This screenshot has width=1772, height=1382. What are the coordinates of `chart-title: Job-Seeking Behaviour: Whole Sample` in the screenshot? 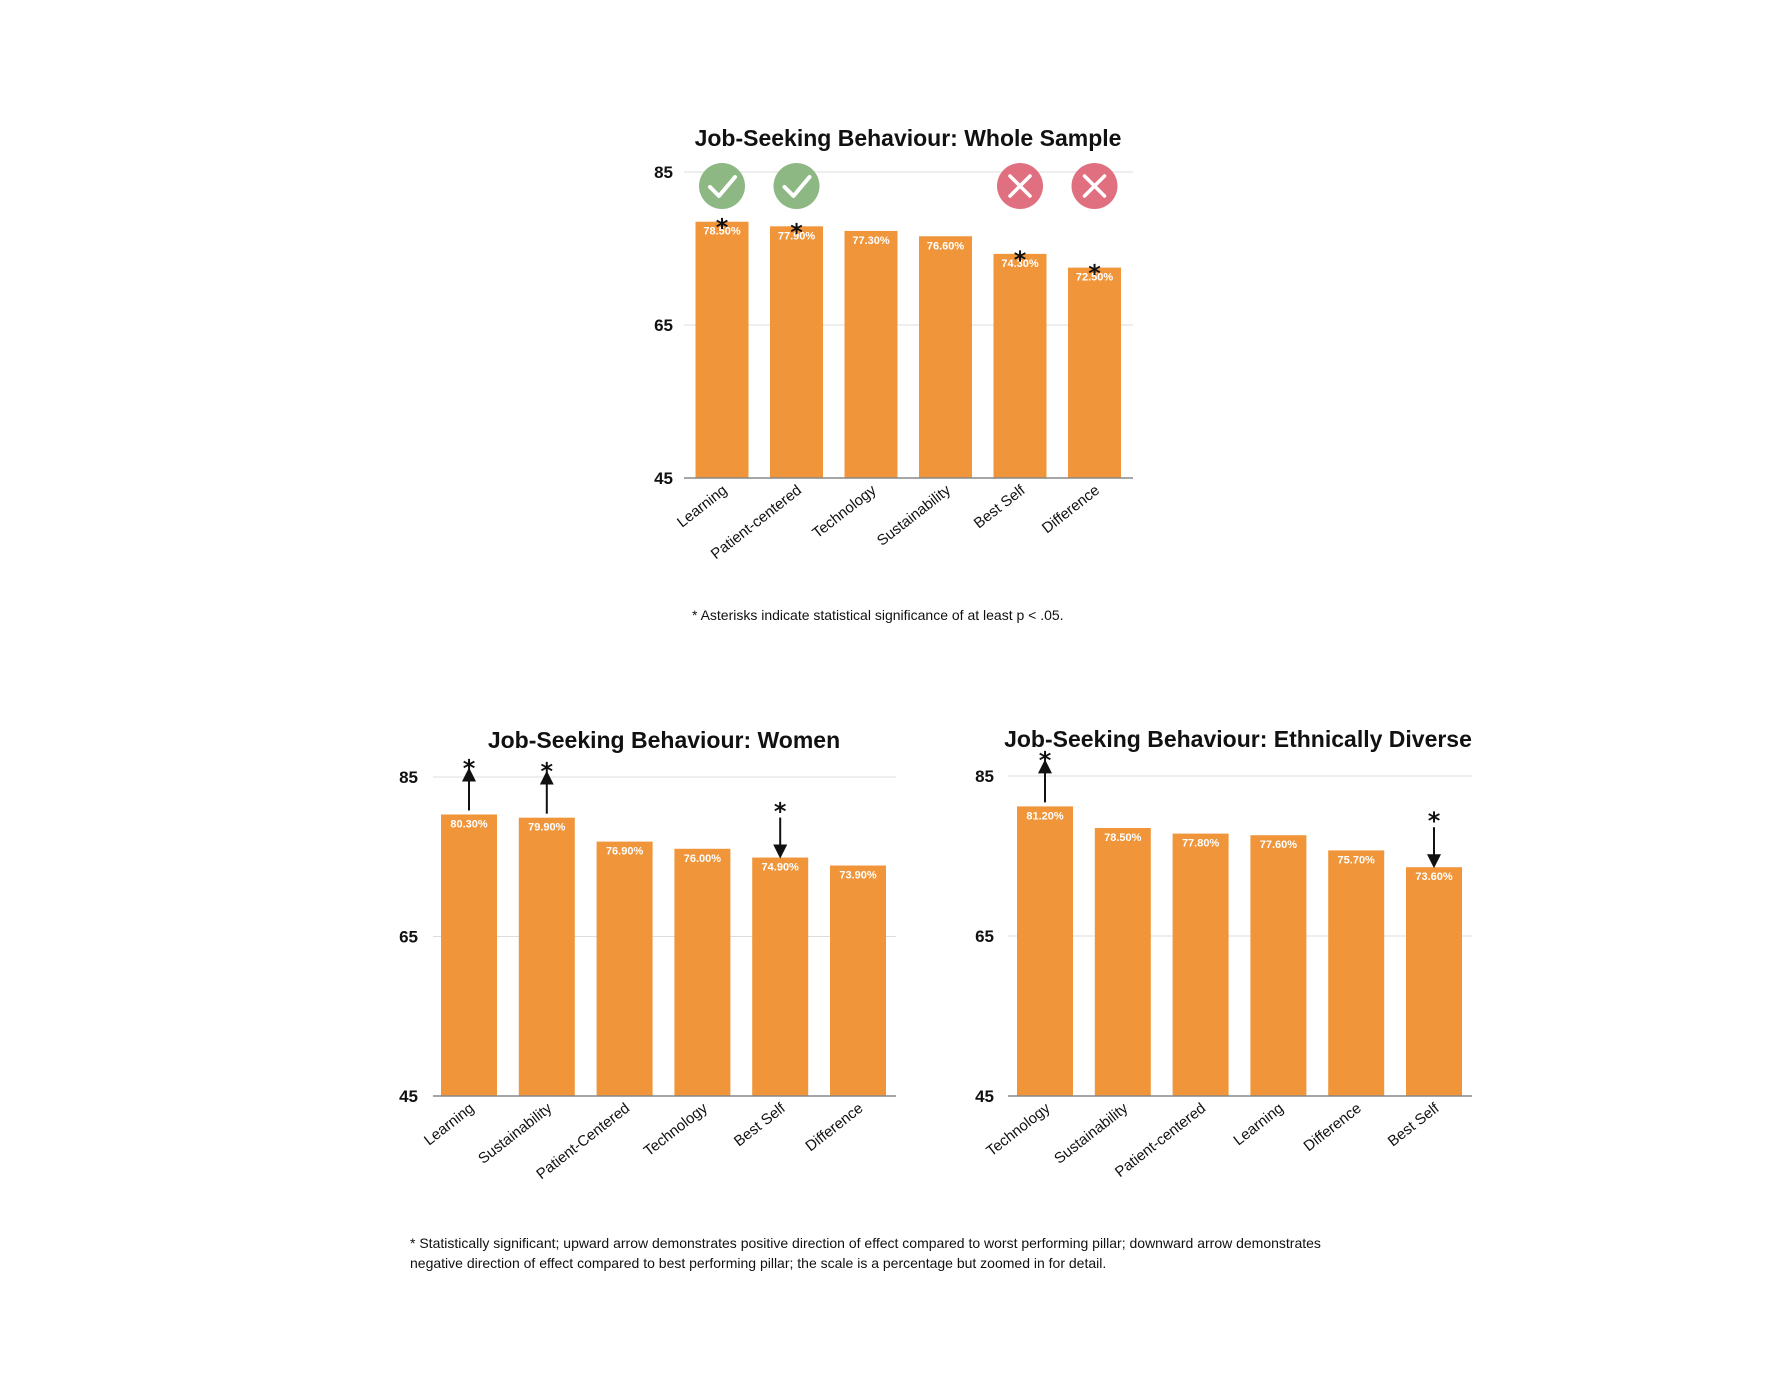 It's located at (908, 138).